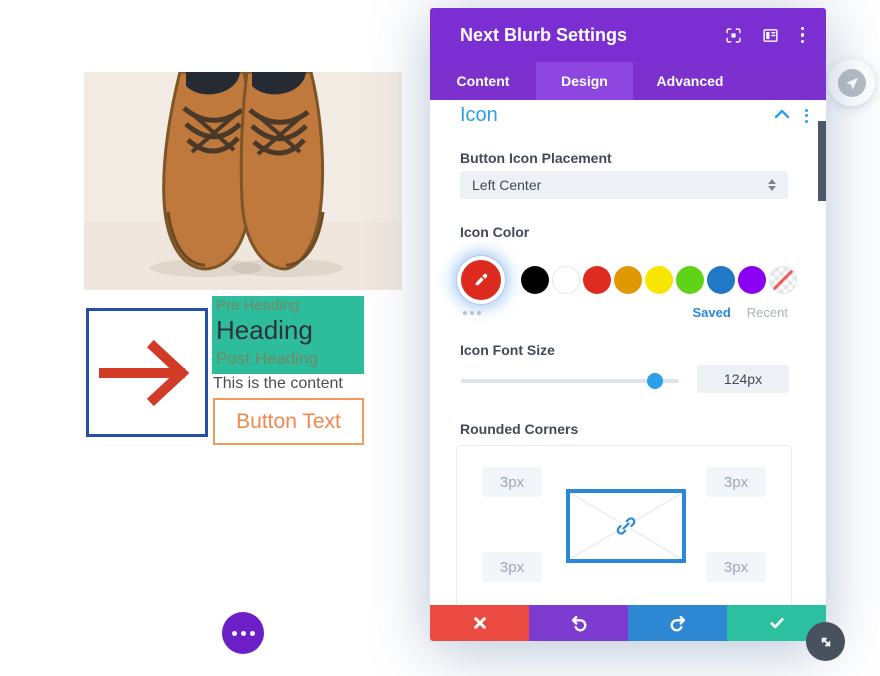 The image size is (880, 676). I want to click on color-swatch-none, so click(783, 280).